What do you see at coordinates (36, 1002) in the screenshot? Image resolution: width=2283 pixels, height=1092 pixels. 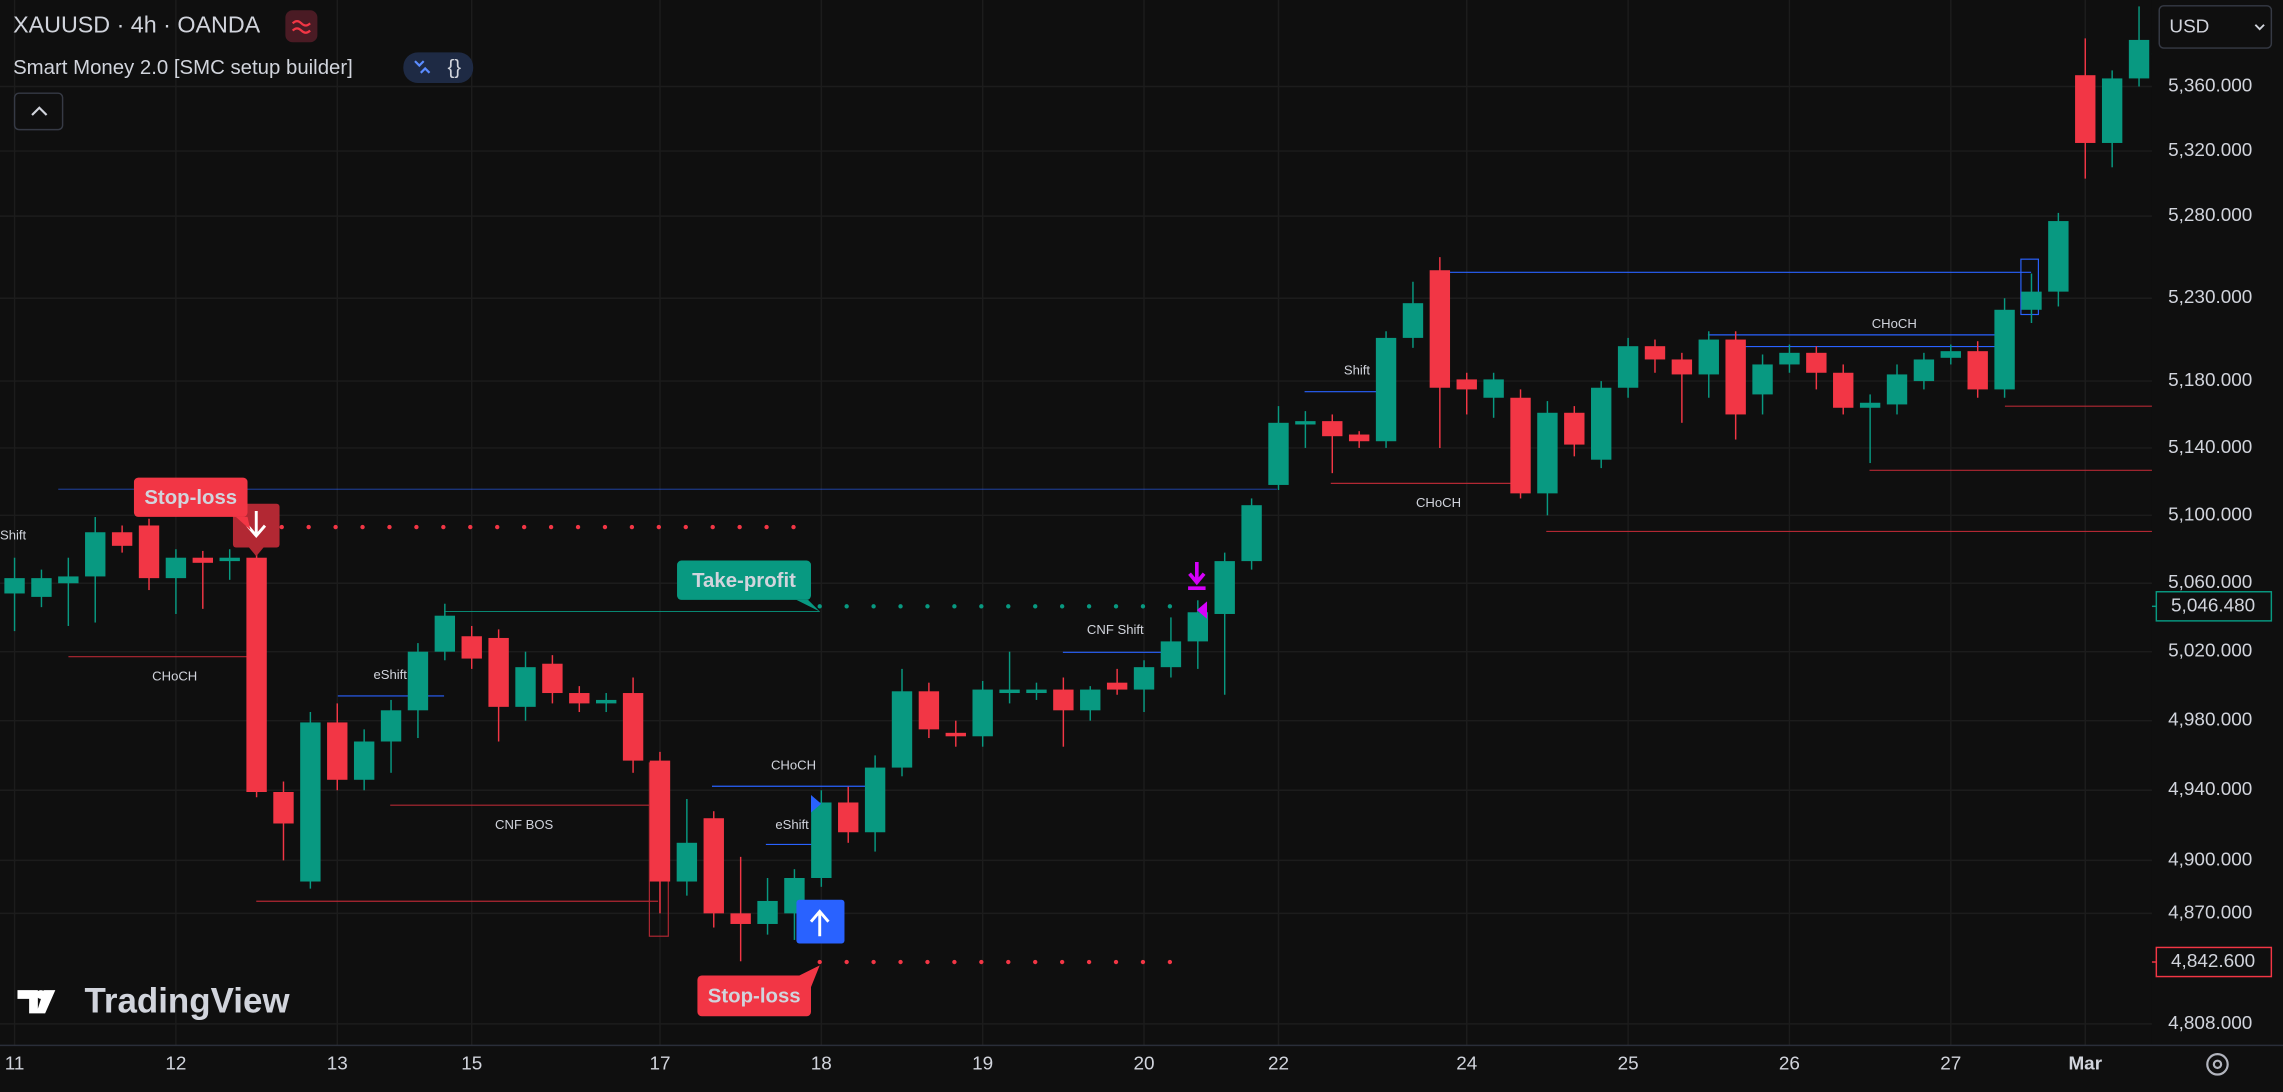 I see `watermark-logo` at bounding box center [36, 1002].